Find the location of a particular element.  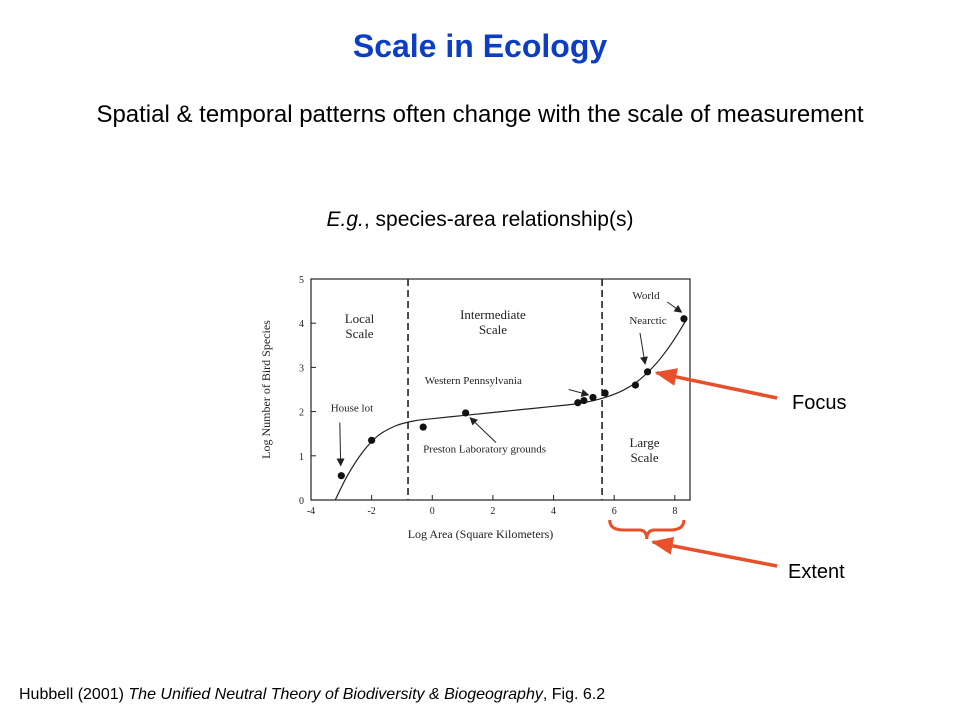

x-tick-label: 2 is located at coordinates (492, 511).